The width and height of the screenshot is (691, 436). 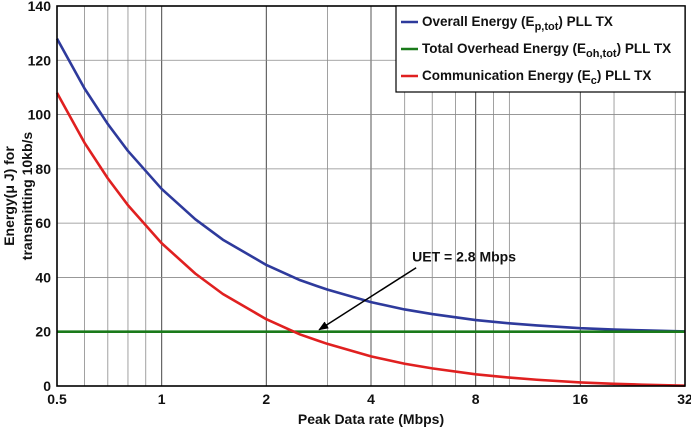 I want to click on y-axis-title: Energy(μ J) for transmitting 10kb/s, so click(x=18, y=196).